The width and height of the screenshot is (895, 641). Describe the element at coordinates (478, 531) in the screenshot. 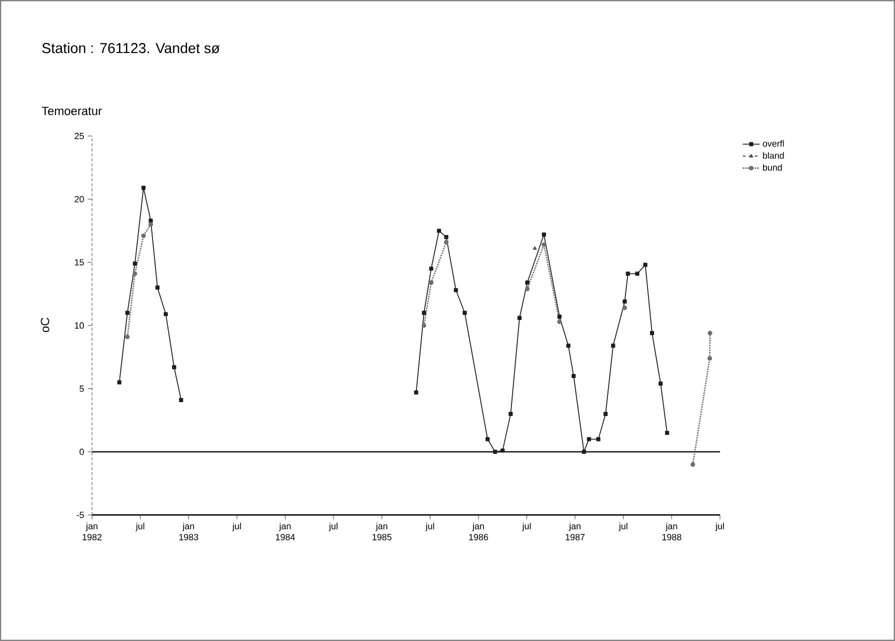

I see `x-tick-label: jan 1986` at that location.